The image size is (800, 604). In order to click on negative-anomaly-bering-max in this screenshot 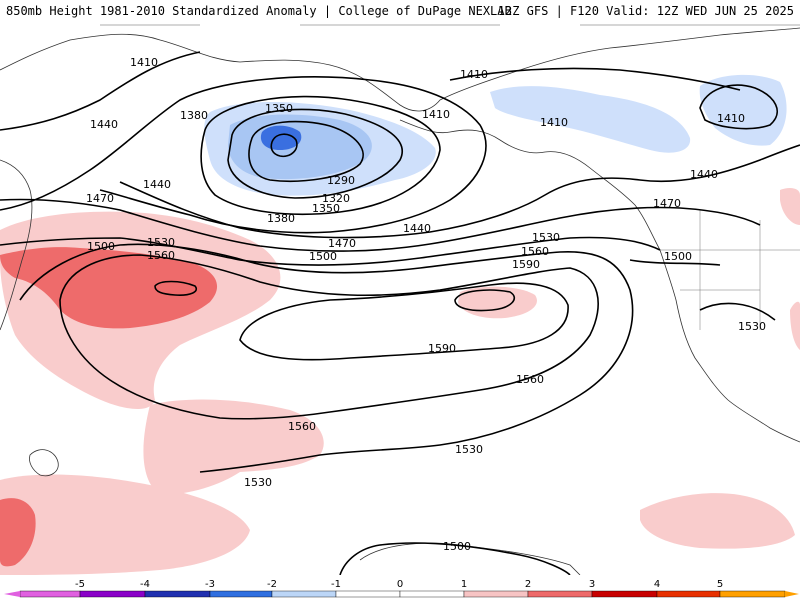, I will do `click(281, 137)`.